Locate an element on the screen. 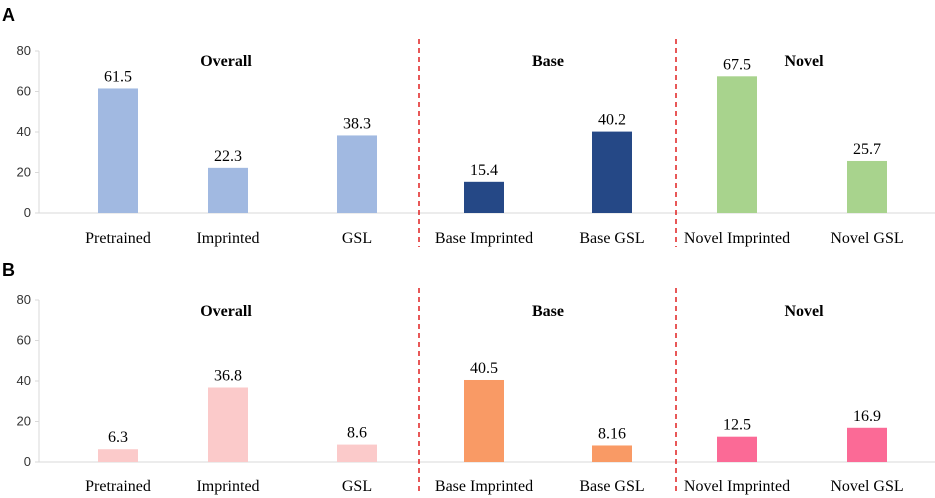  bar-value-label: 67.5 is located at coordinates (737, 64).